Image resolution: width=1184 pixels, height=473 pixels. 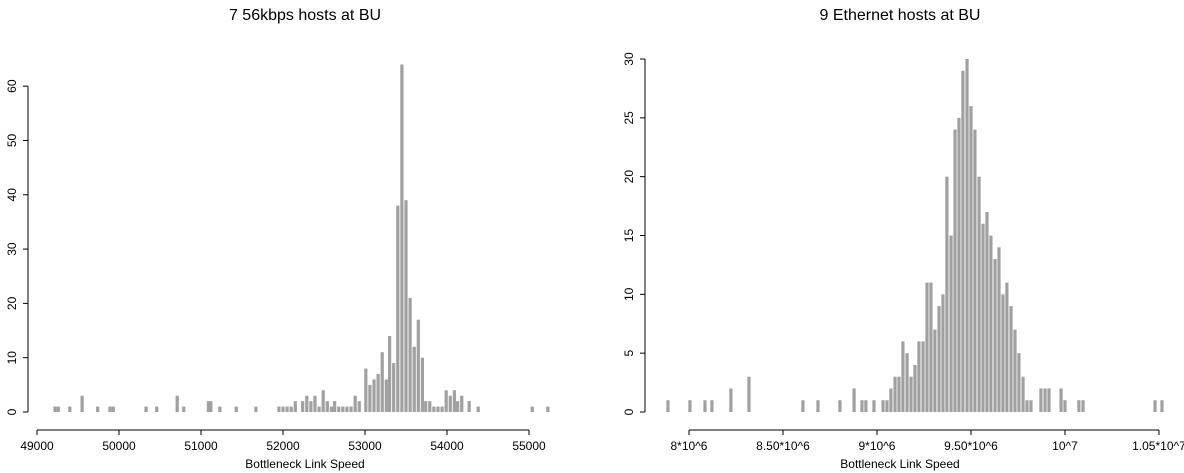 I want to click on x-tick-label: 1.05*10^7, so click(x=1158, y=446).